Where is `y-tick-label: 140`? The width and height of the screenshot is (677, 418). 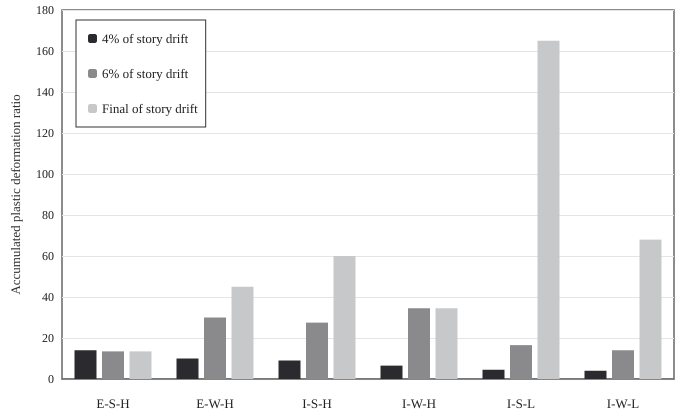 y-tick-label: 140 is located at coordinates (45, 92).